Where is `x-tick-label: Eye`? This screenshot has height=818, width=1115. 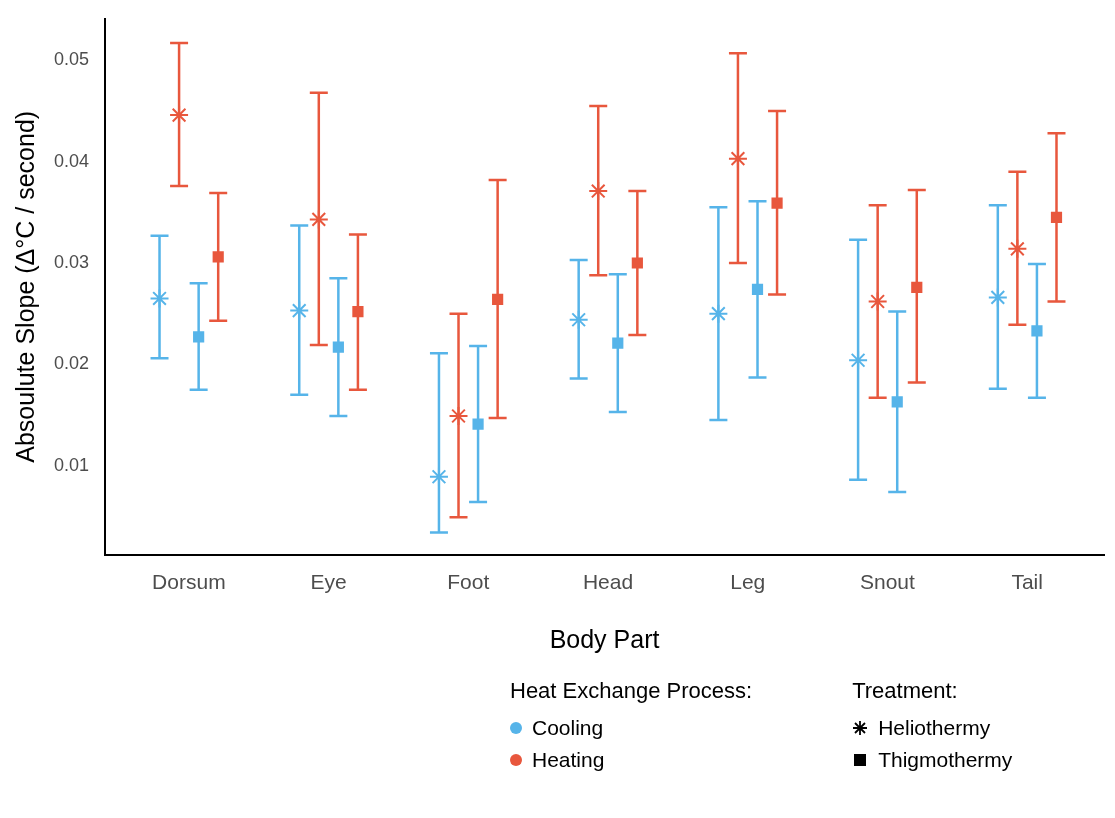 x-tick-label: Eye is located at coordinates (328, 582).